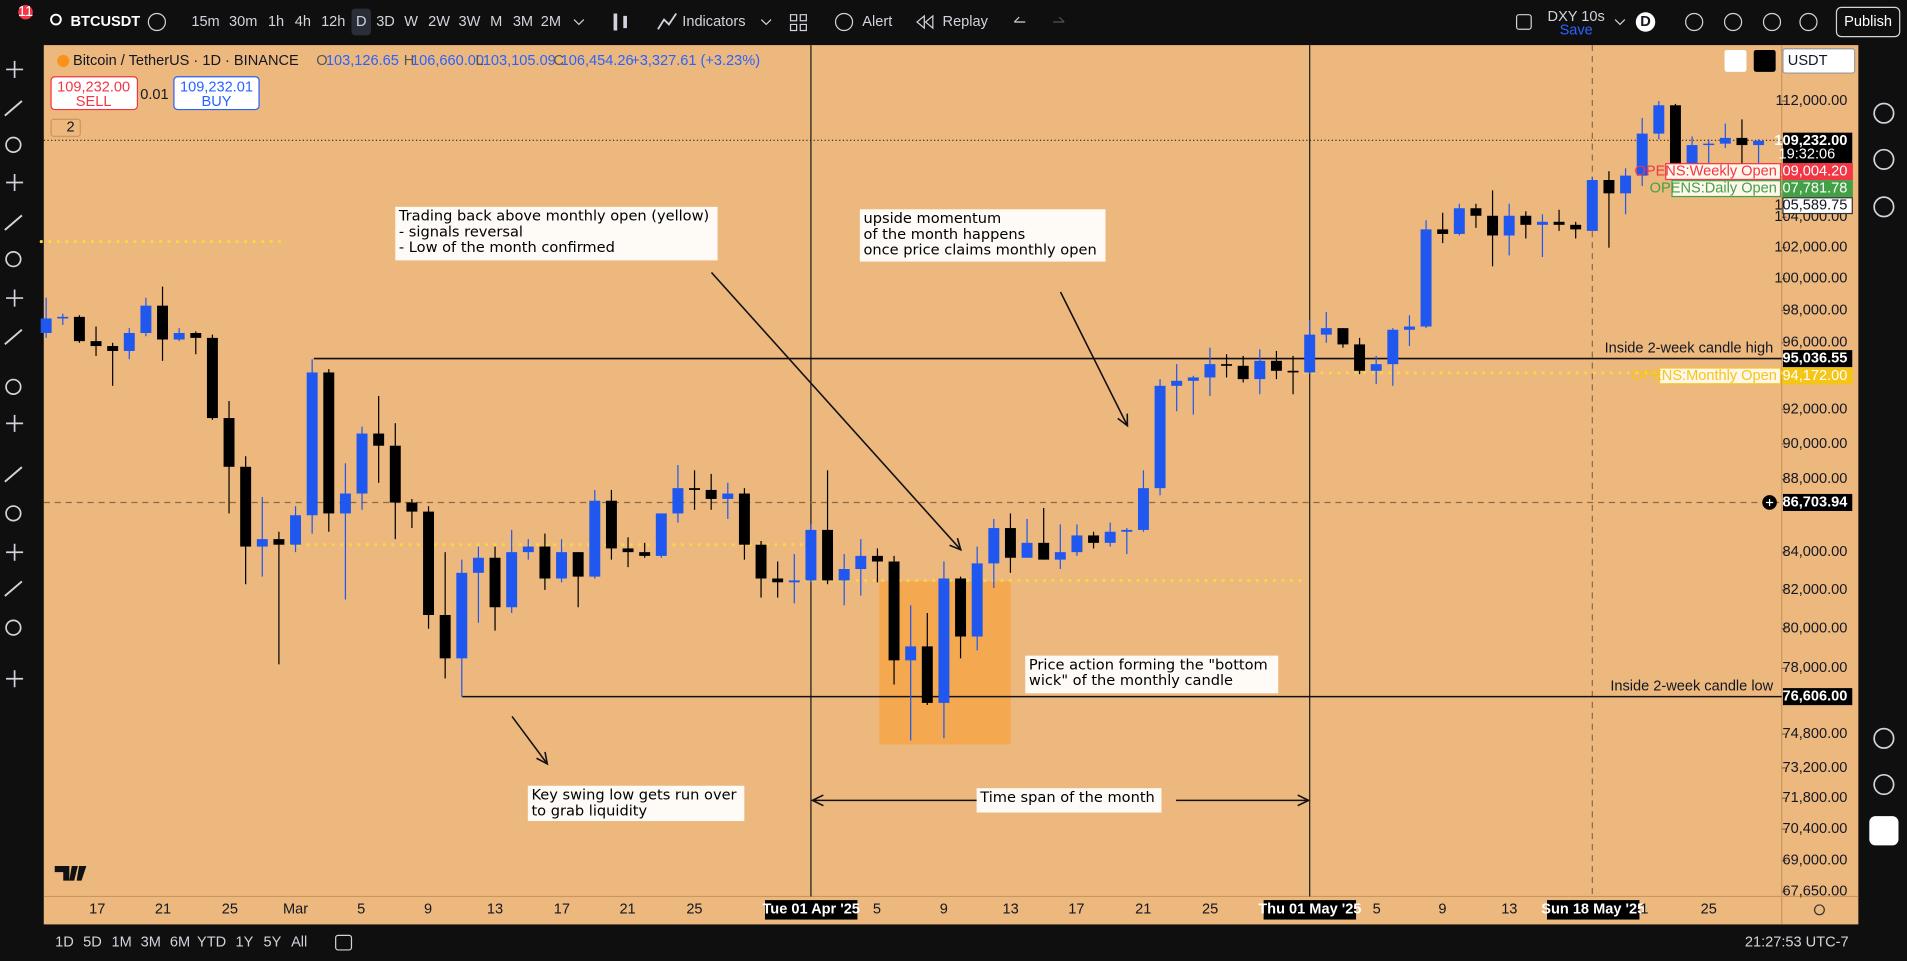  What do you see at coordinates (470, 22) in the screenshot?
I see `interval-button: 3W` at bounding box center [470, 22].